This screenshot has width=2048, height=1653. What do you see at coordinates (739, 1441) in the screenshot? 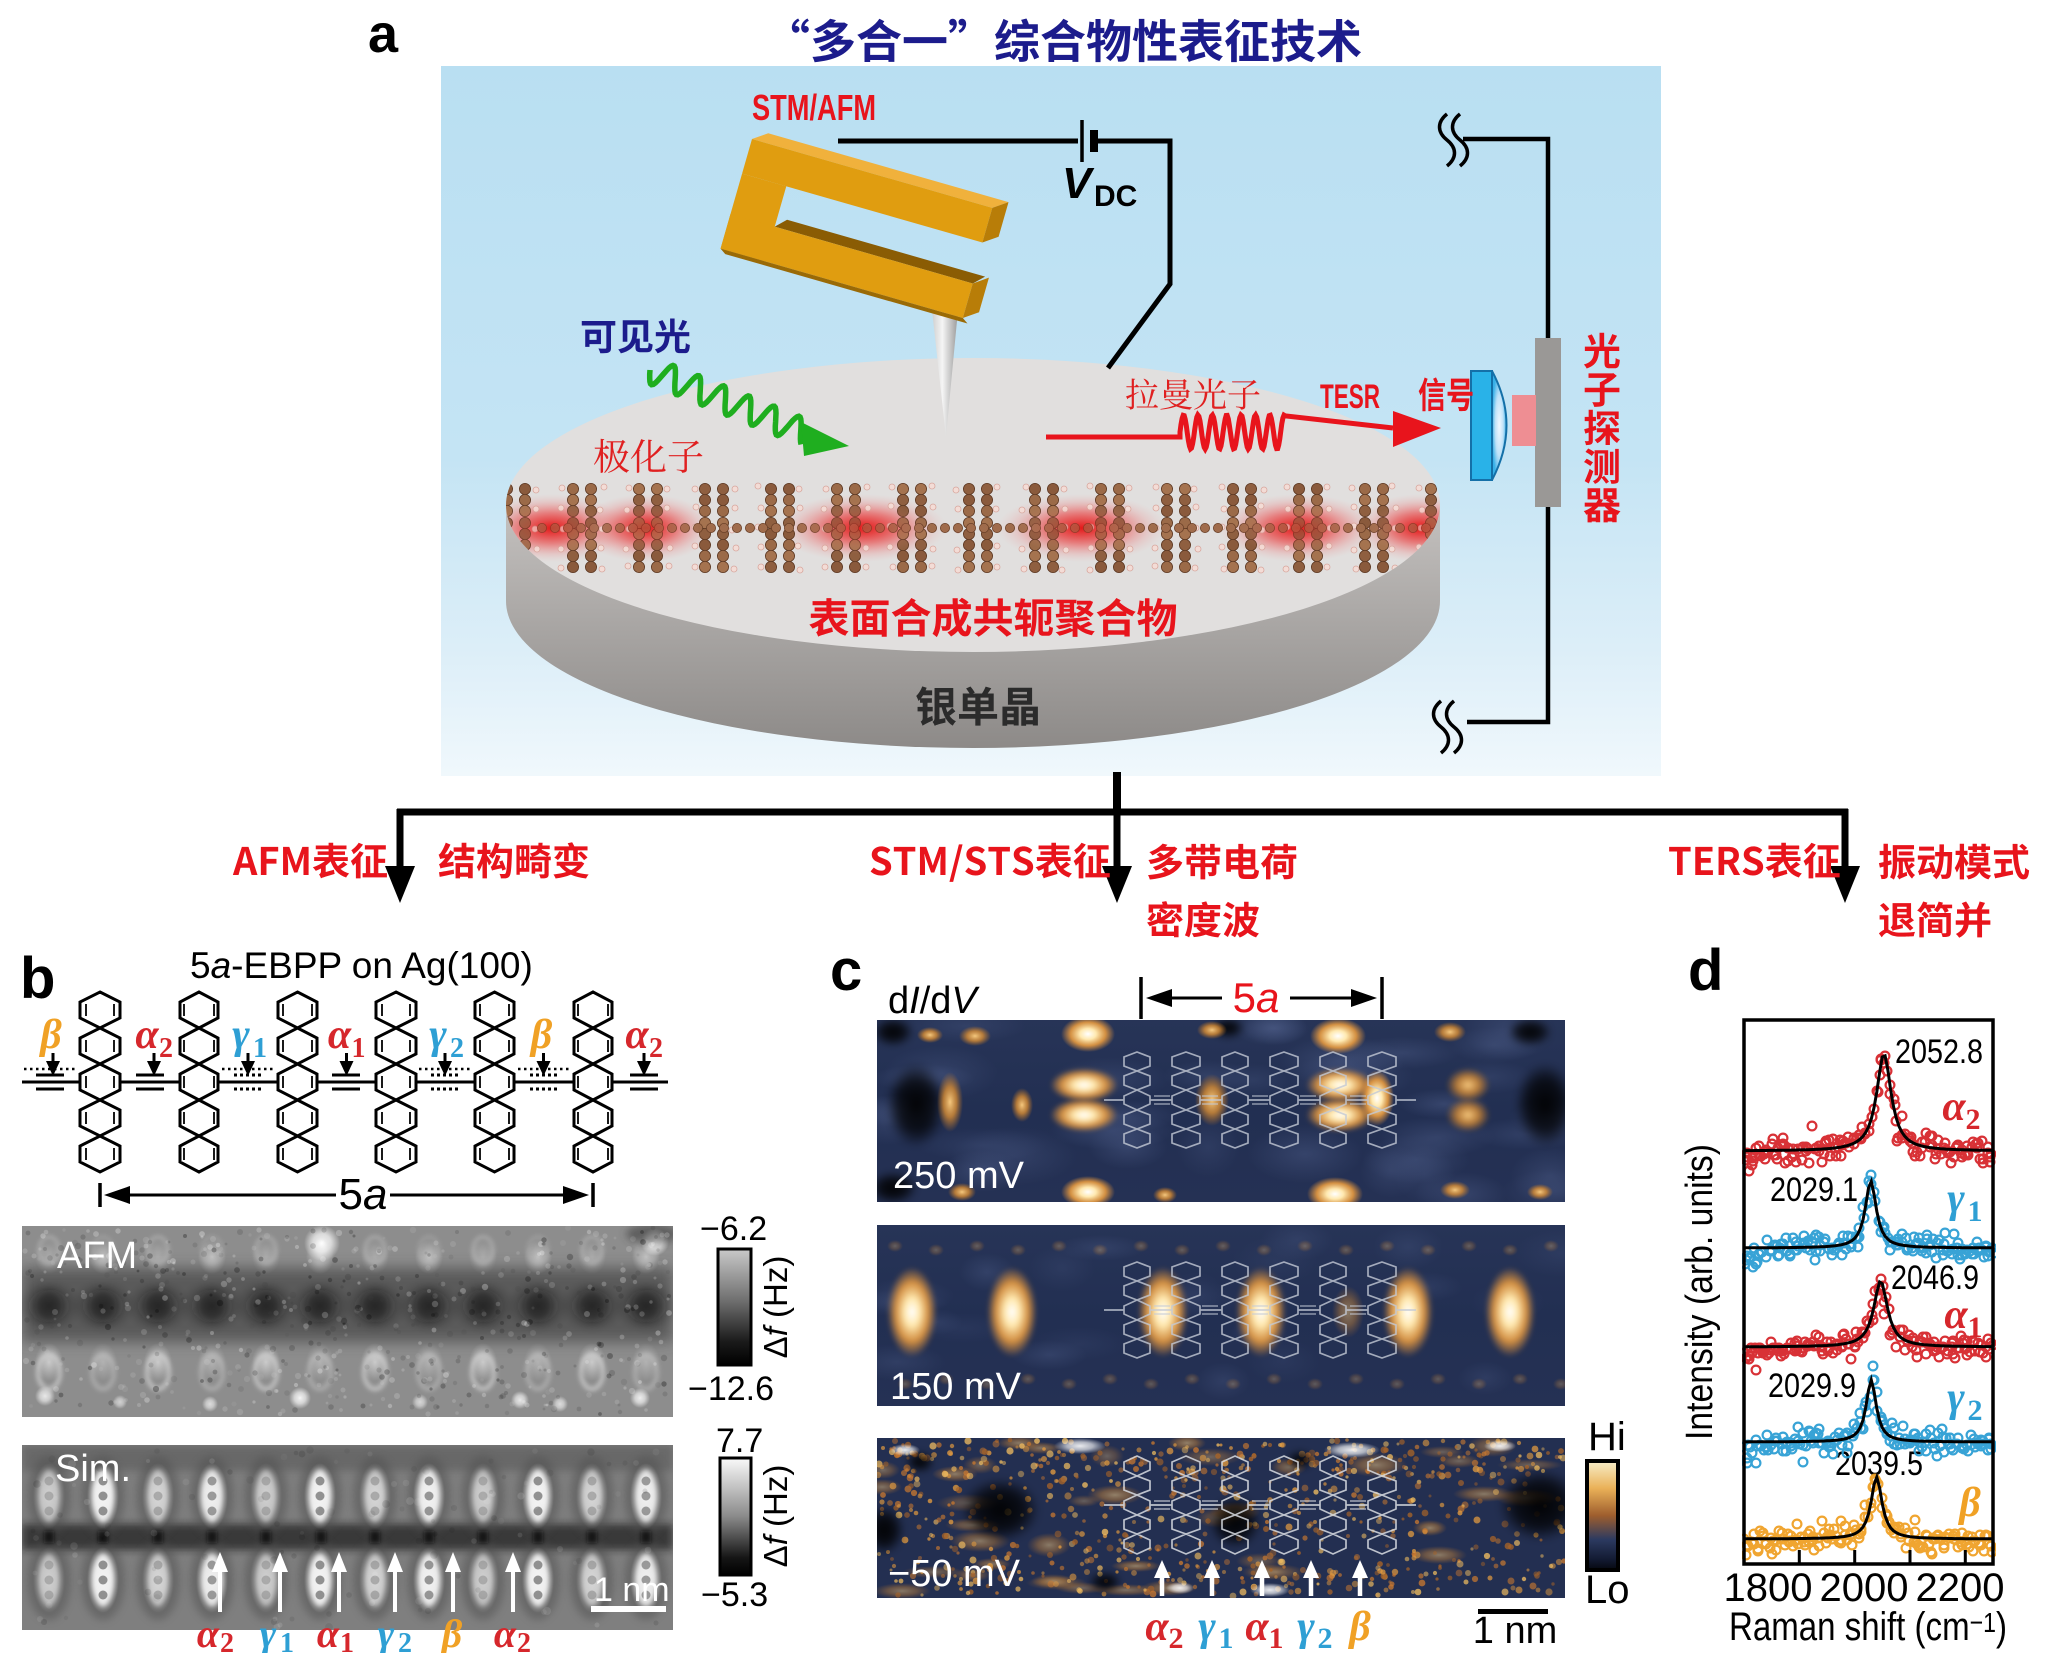
I see `svg-text: 7.7` at bounding box center [739, 1441].